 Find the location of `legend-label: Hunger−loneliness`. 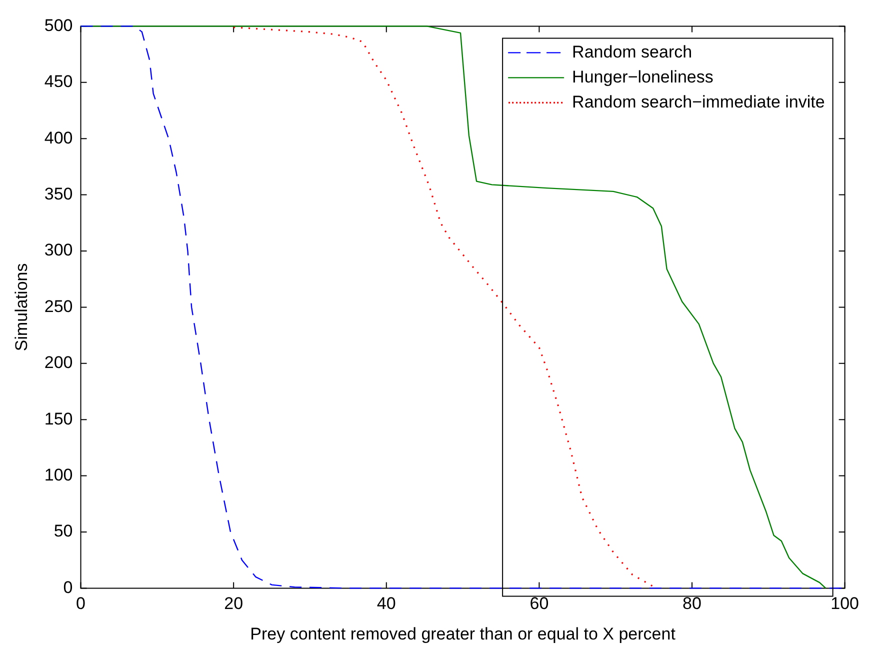

legend-label: Hunger−loneliness is located at coordinates (643, 76).